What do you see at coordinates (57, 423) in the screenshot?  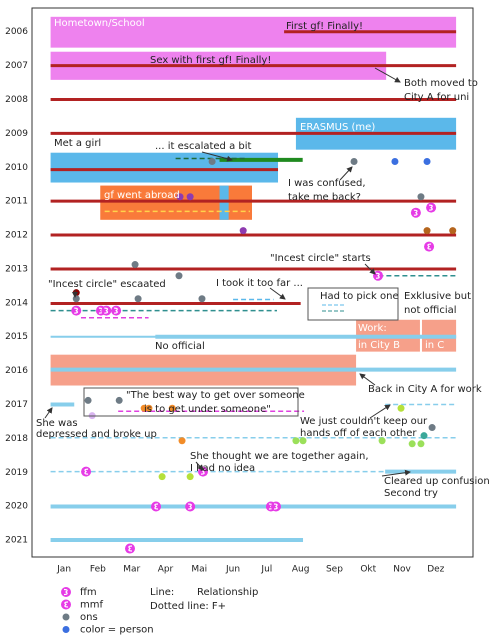 I see `annotation: She was` at bounding box center [57, 423].